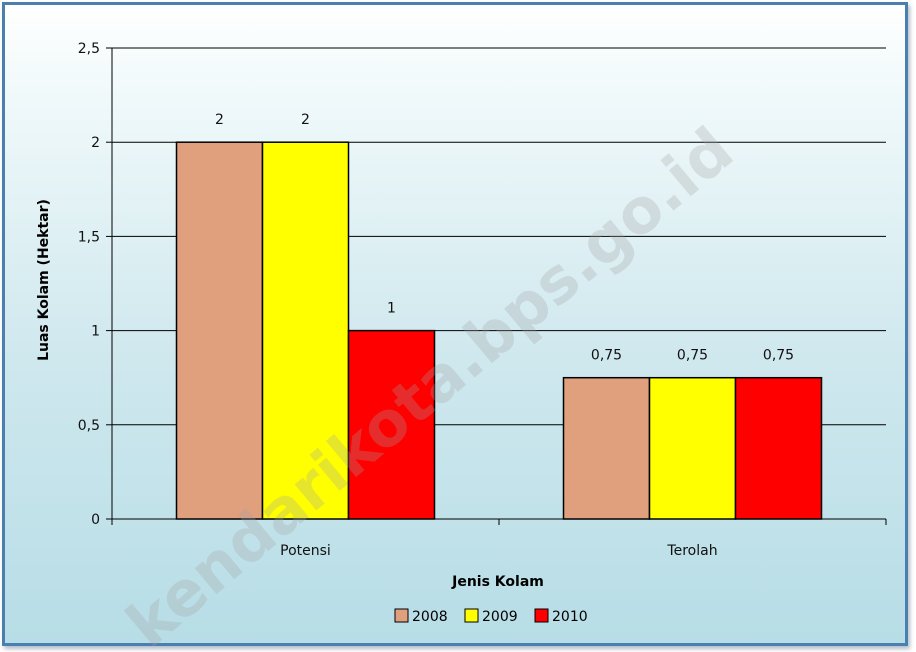  I want to click on legend-label-2009: 2009, so click(500, 617).